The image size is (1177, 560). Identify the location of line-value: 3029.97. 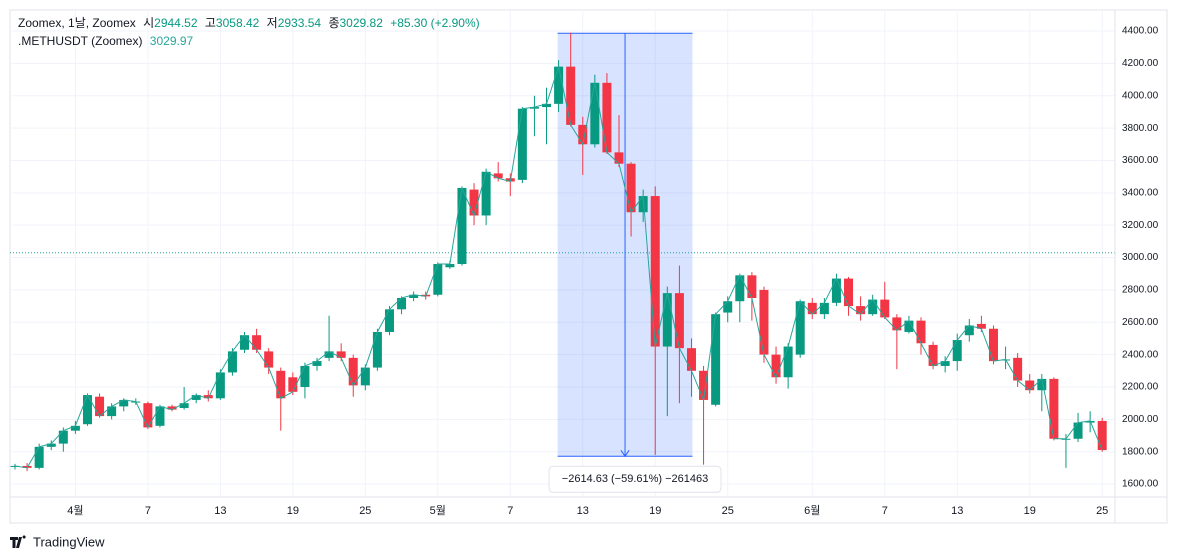
(172, 41).